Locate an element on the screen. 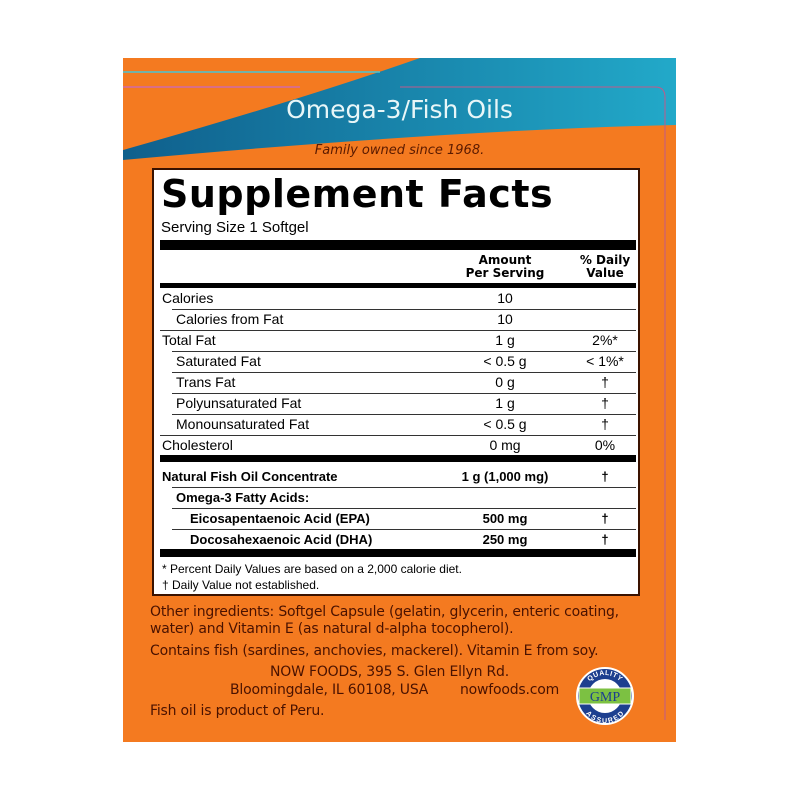 The image size is (800, 800). table-row: Omega-3 Fatty Acids: is located at coordinates (398, 498).